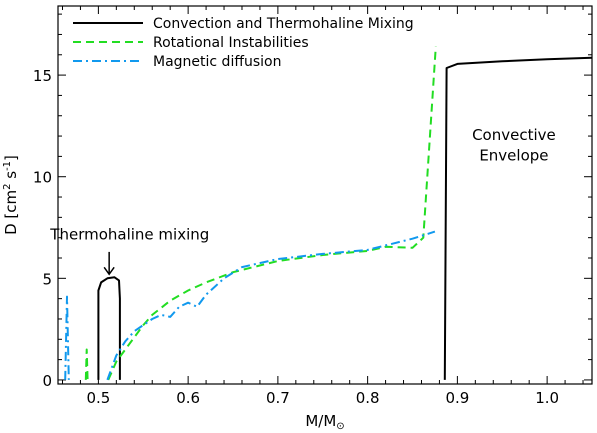 The width and height of the screenshot is (597, 433). I want to click on x-tick-label: 0.8, so click(368, 398).